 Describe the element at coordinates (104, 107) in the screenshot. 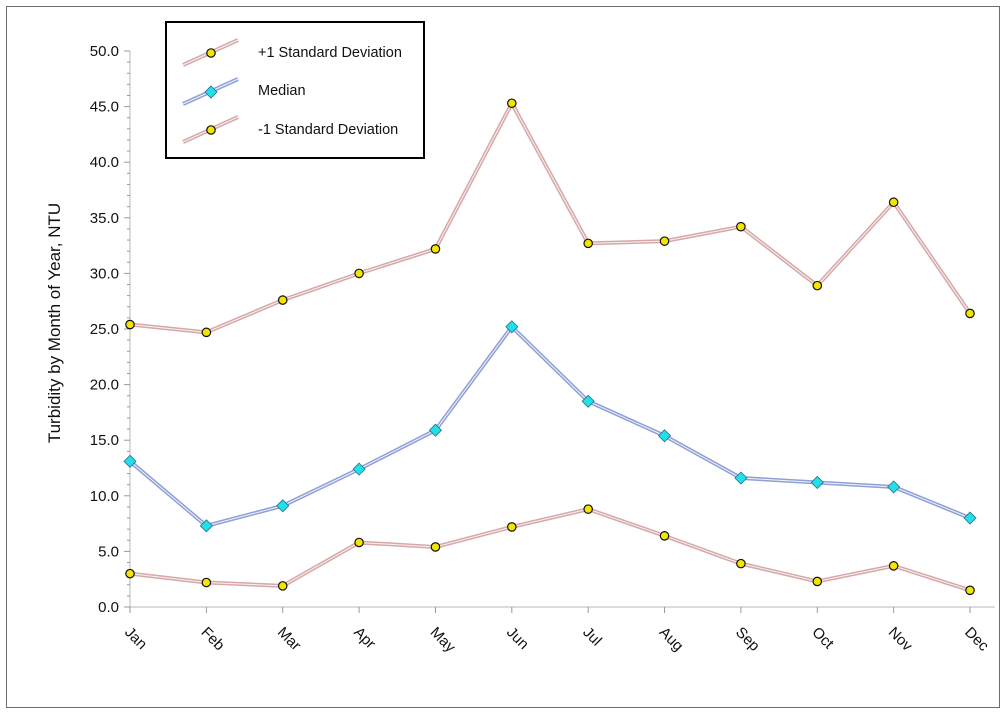

I see `y-tick-label: 45.0` at that location.